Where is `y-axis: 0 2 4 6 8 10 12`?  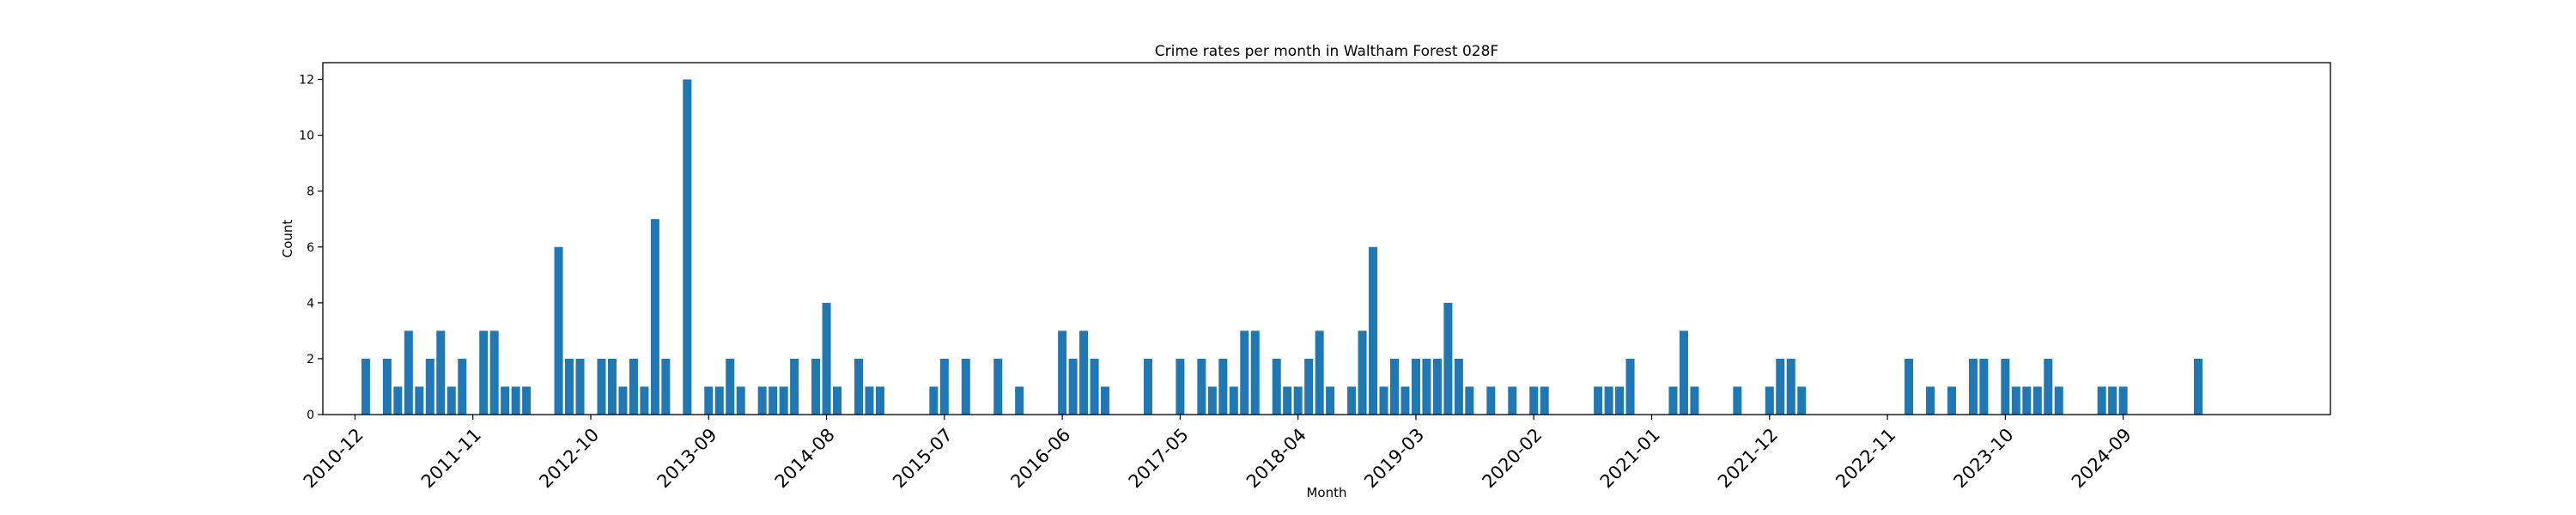 y-axis: 0 2 4 6 8 10 12 is located at coordinates (311, 248).